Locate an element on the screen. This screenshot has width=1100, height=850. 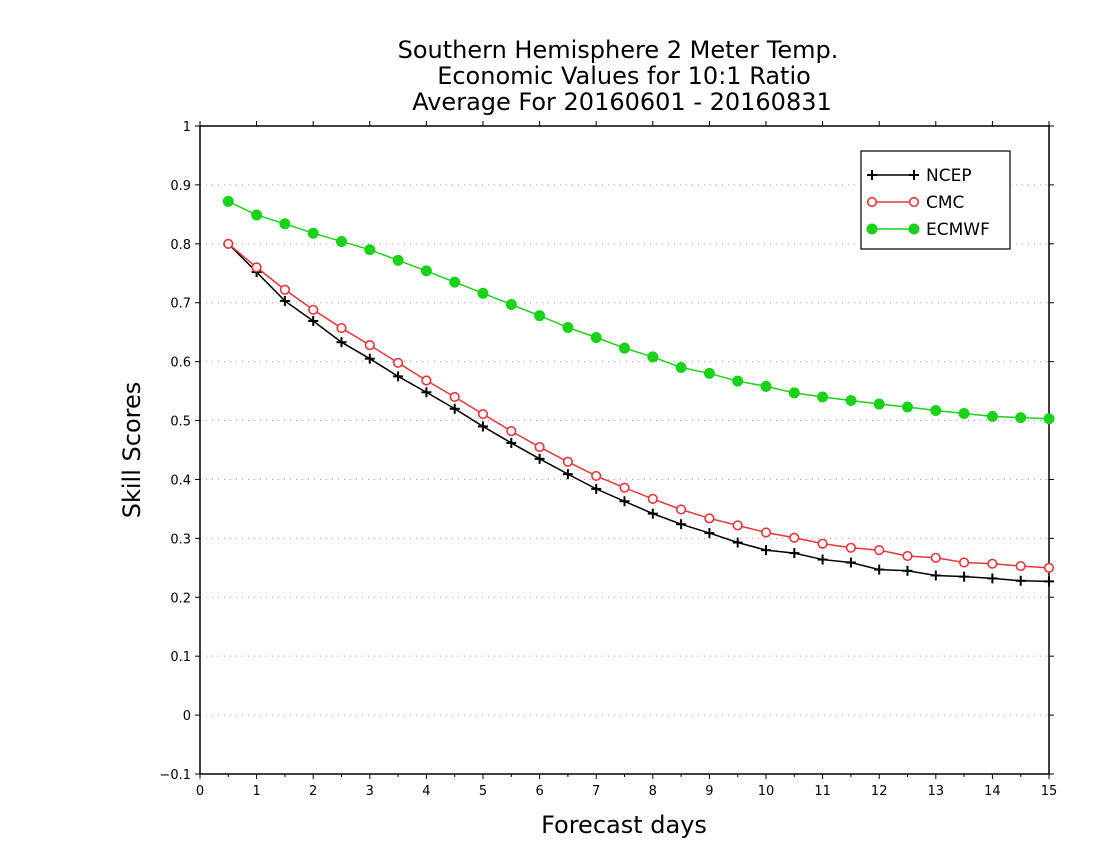
legend: NCEP CMC ECMWF is located at coordinates (935, 200).